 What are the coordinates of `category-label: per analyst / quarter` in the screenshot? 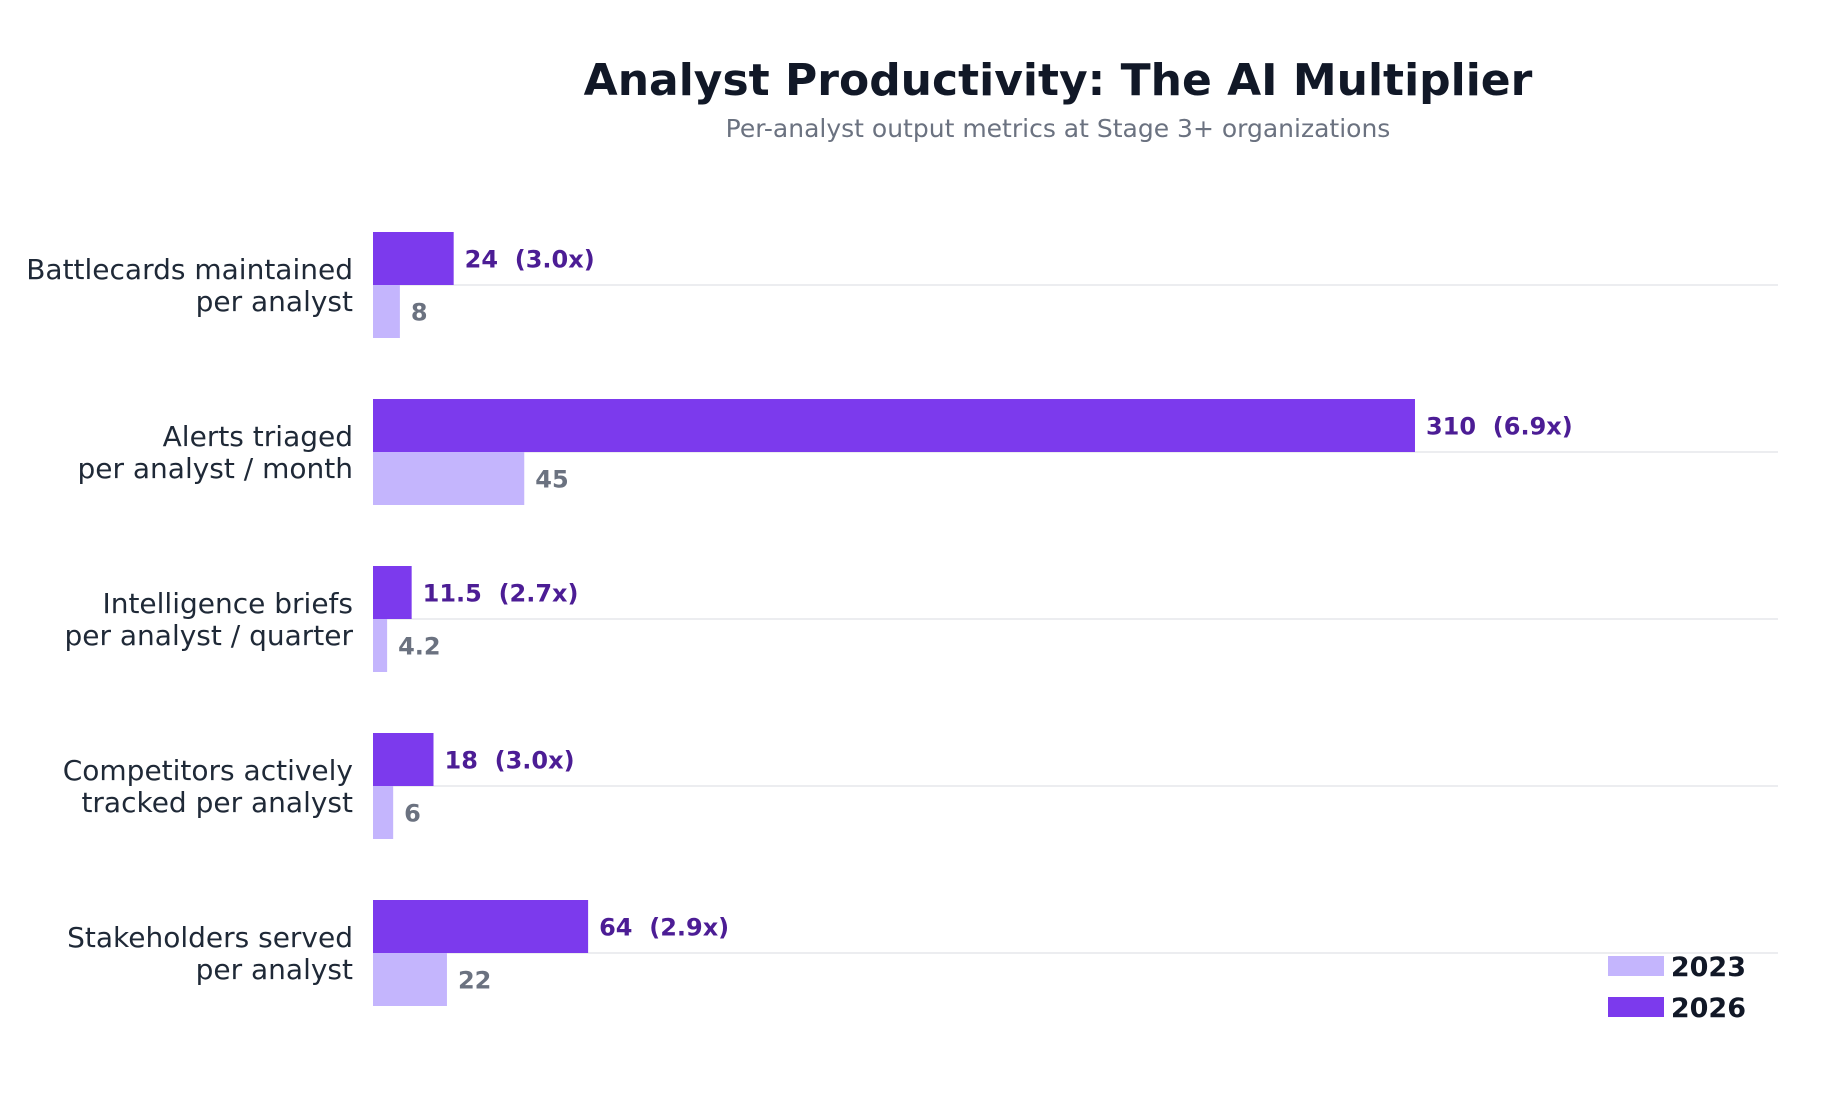 It's located at (208, 635).